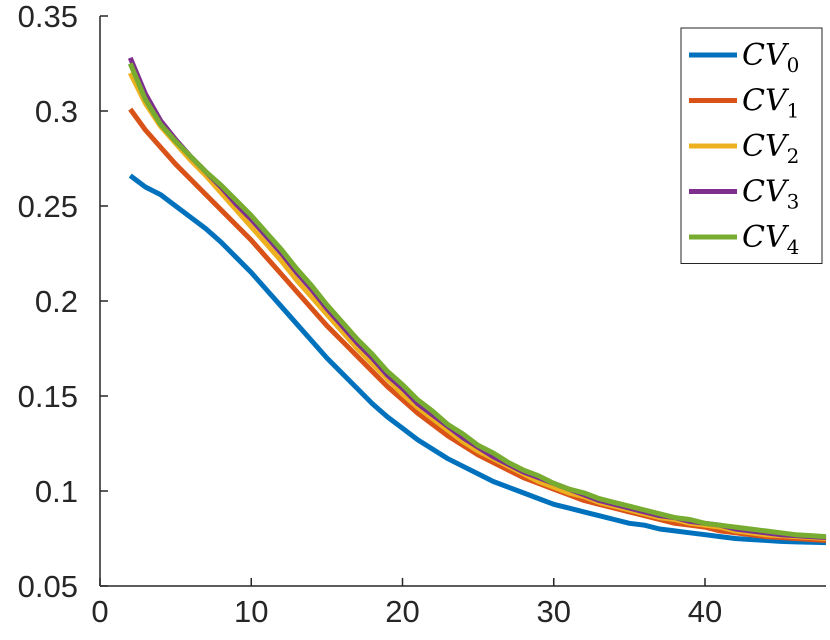 The width and height of the screenshot is (830, 640). What do you see at coordinates (48, 396) in the screenshot?
I see `y-tick-label: 0.15` at bounding box center [48, 396].